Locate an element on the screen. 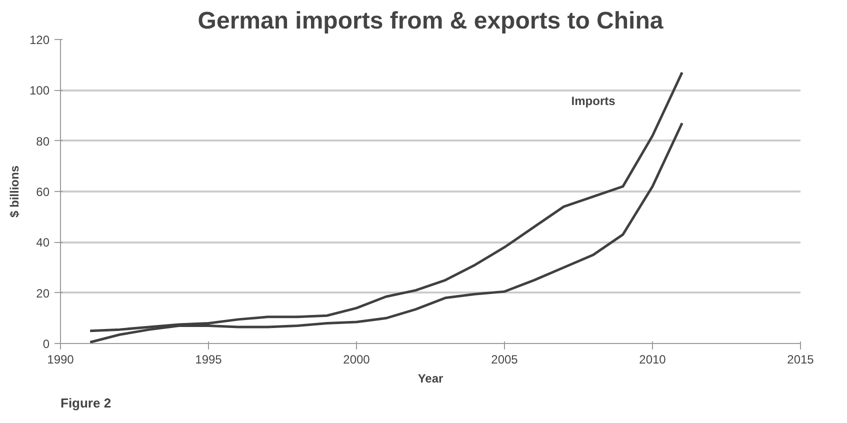 The image size is (847, 423). y-tick-label: 120 is located at coordinates (39, 40).